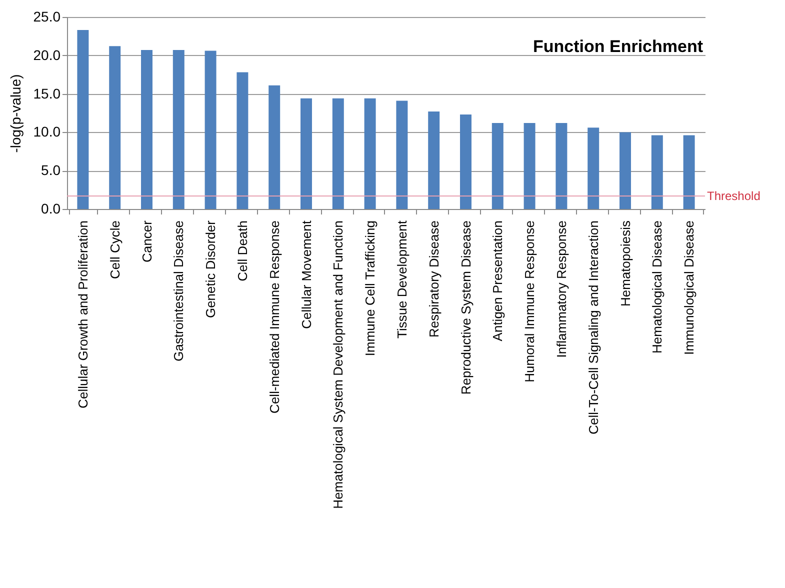 This screenshot has width=785, height=588. What do you see at coordinates (498, 281) in the screenshot?
I see `x-tick-label: Antigen Presentation` at bounding box center [498, 281].